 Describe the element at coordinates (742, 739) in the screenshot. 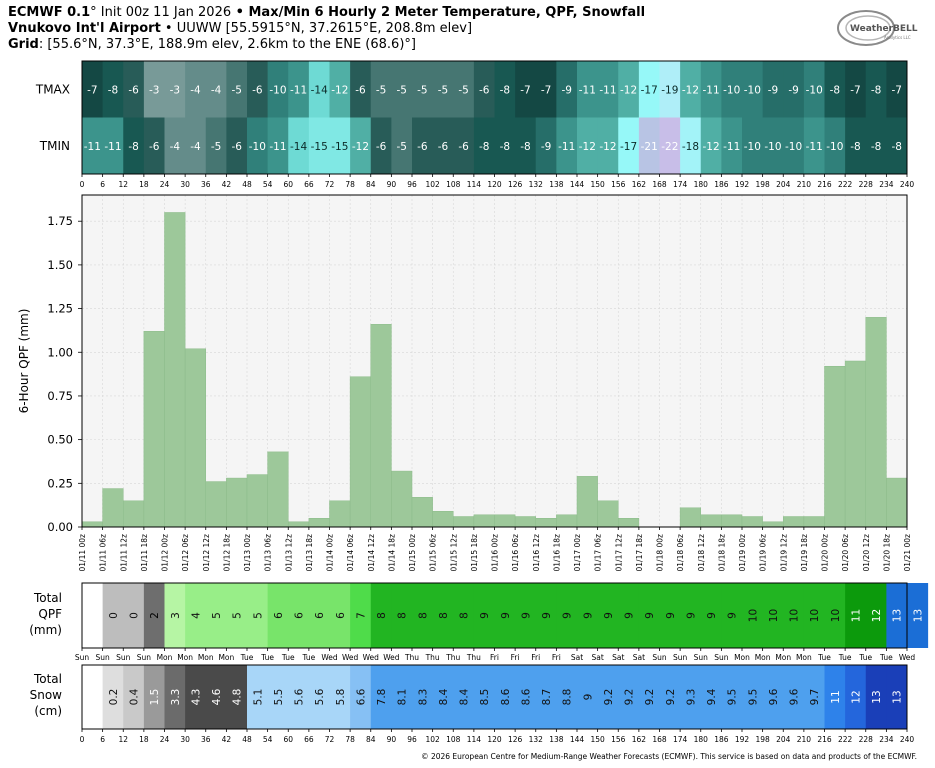

I see `snow-axis-tick-label: 192` at that location.